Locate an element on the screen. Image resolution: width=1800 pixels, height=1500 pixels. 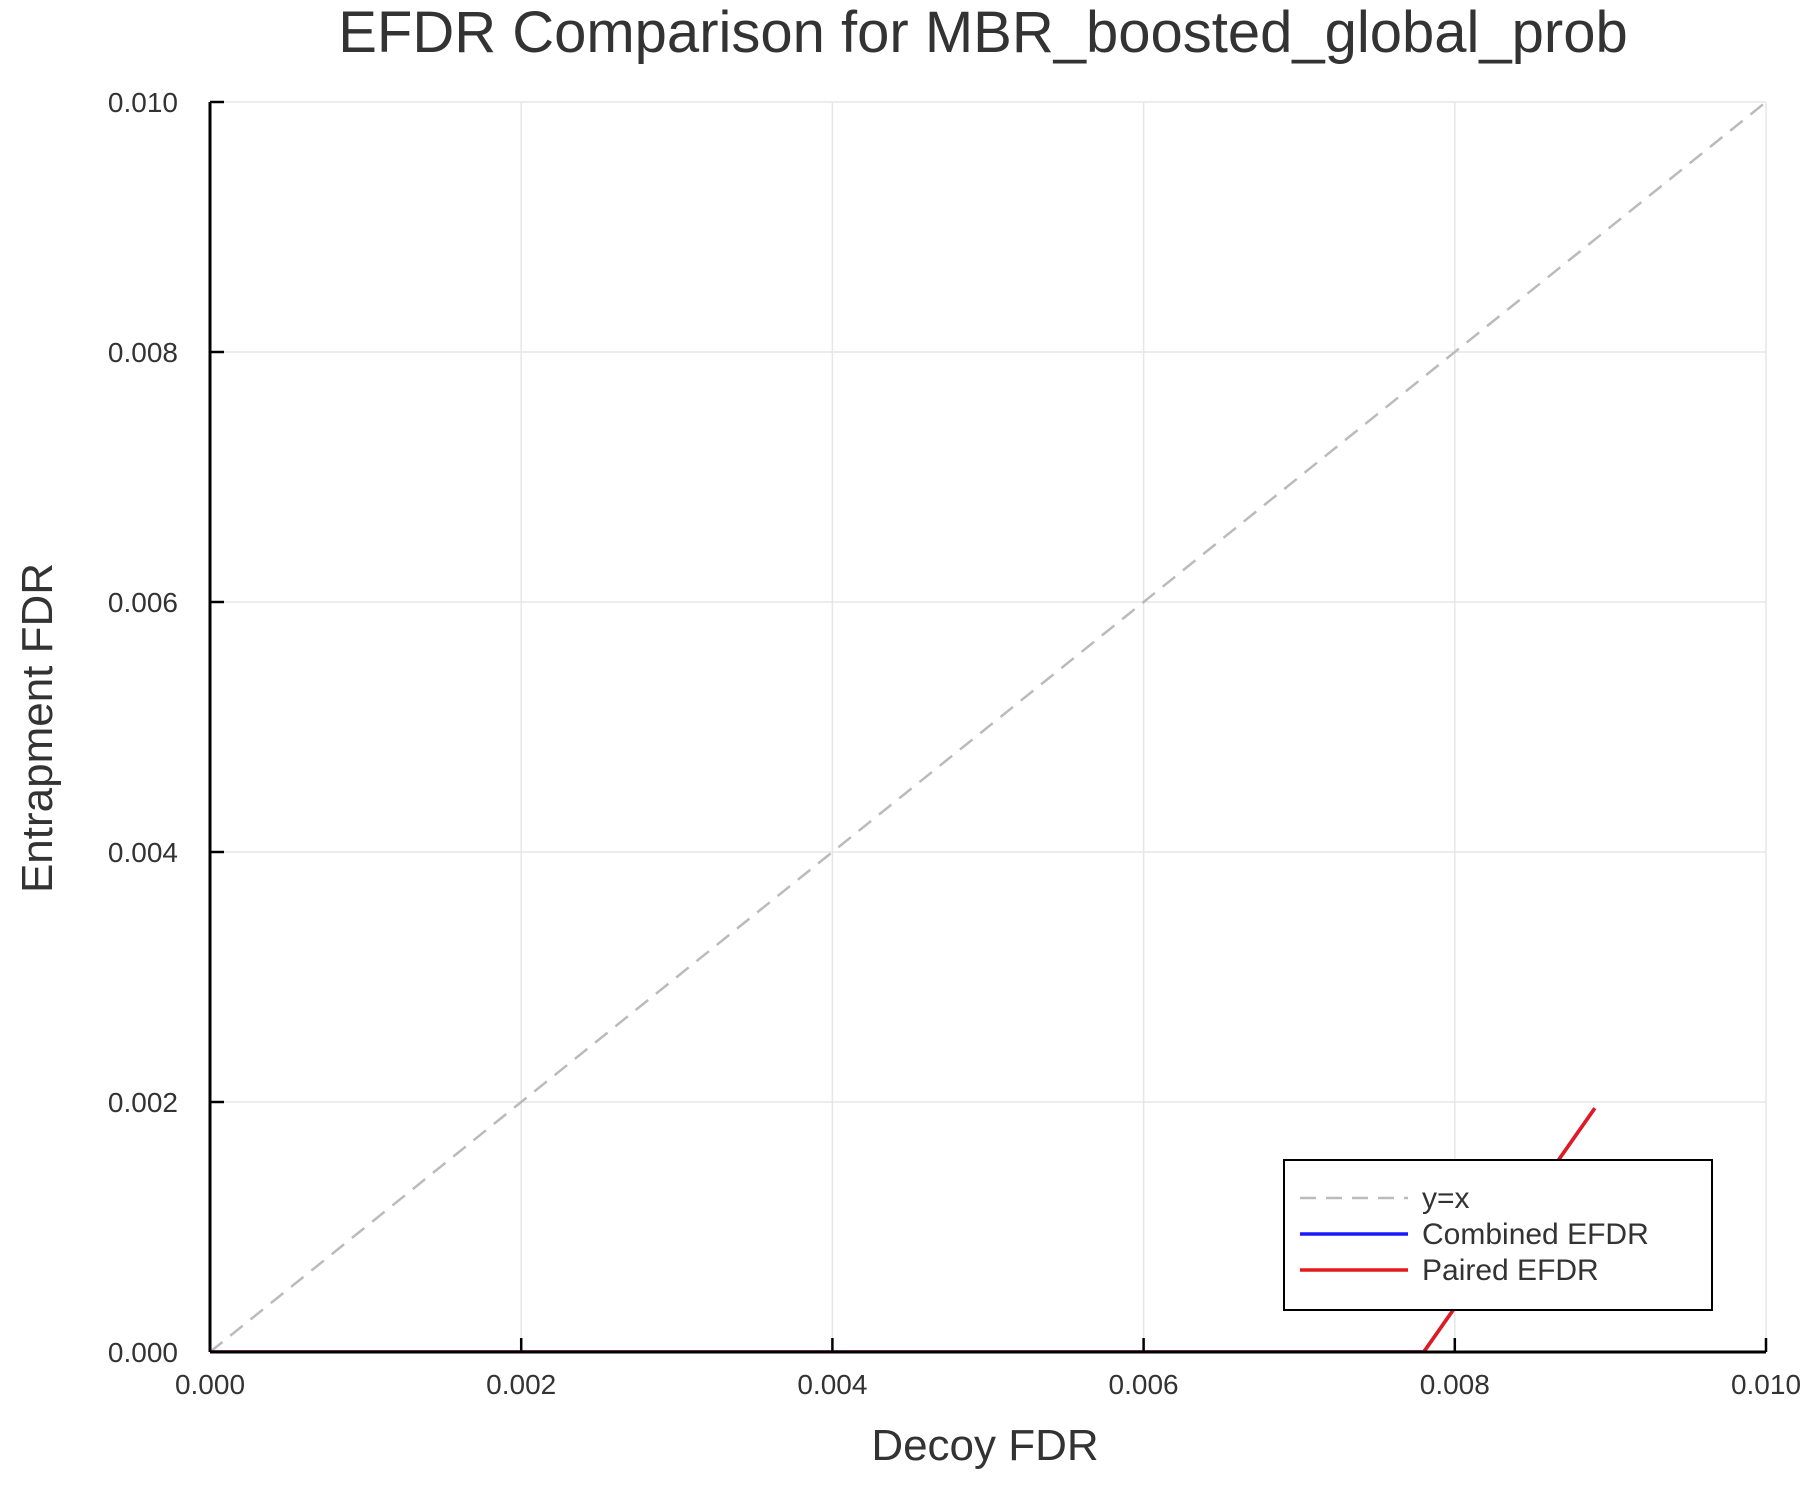
y-tick-label: 0.010 is located at coordinates (143, 102).